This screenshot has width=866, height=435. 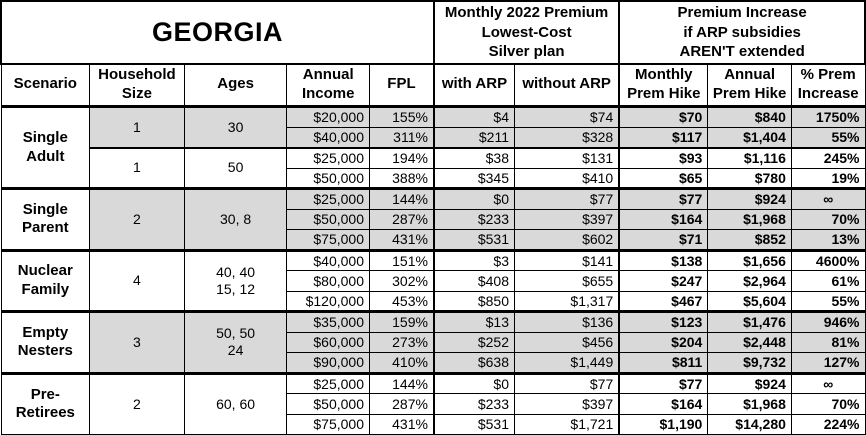 What do you see at coordinates (828, 363) in the screenshot?
I see `pct-prem-increase-cell: 127%` at bounding box center [828, 363].